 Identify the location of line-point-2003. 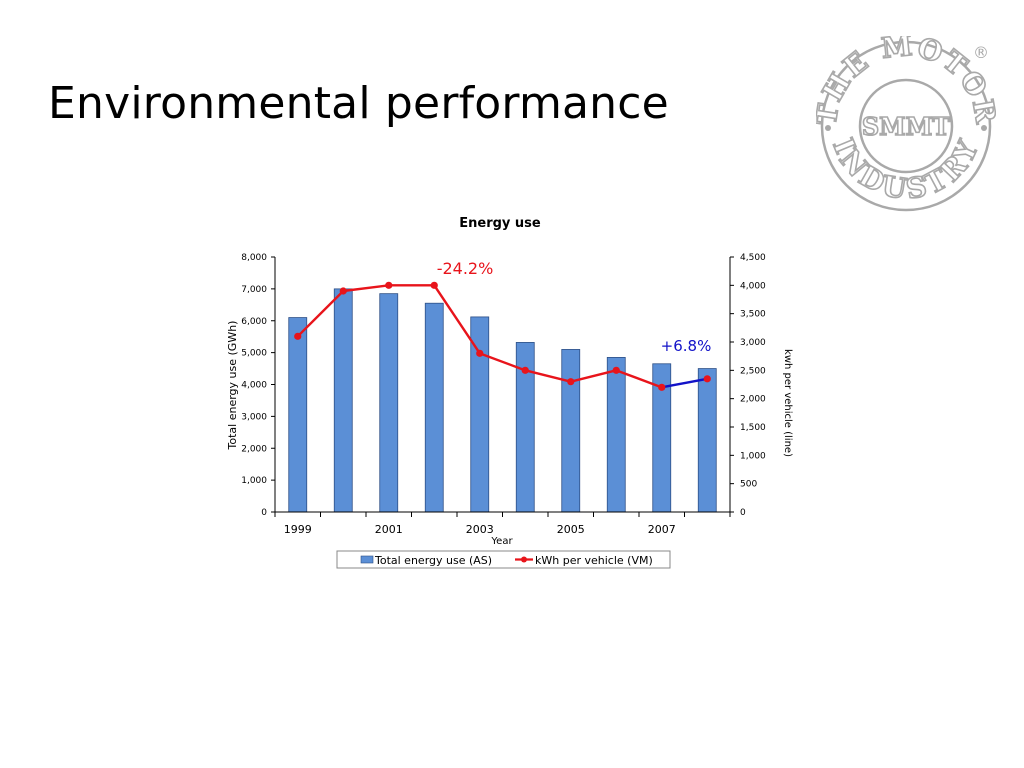
(480, 353).